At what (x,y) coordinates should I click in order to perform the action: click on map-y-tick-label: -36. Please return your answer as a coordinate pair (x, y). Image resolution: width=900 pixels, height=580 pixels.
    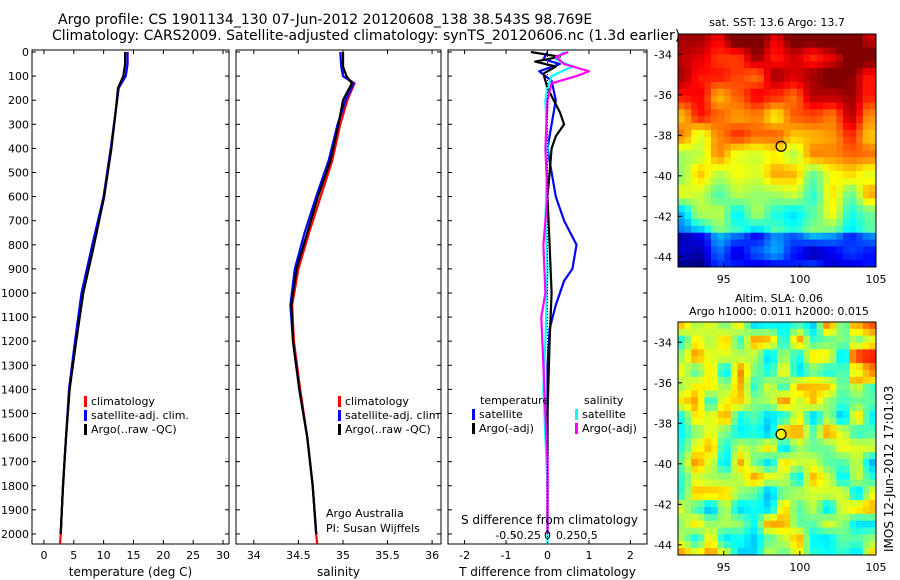
    Looking at the image, I should click on (663, 383).